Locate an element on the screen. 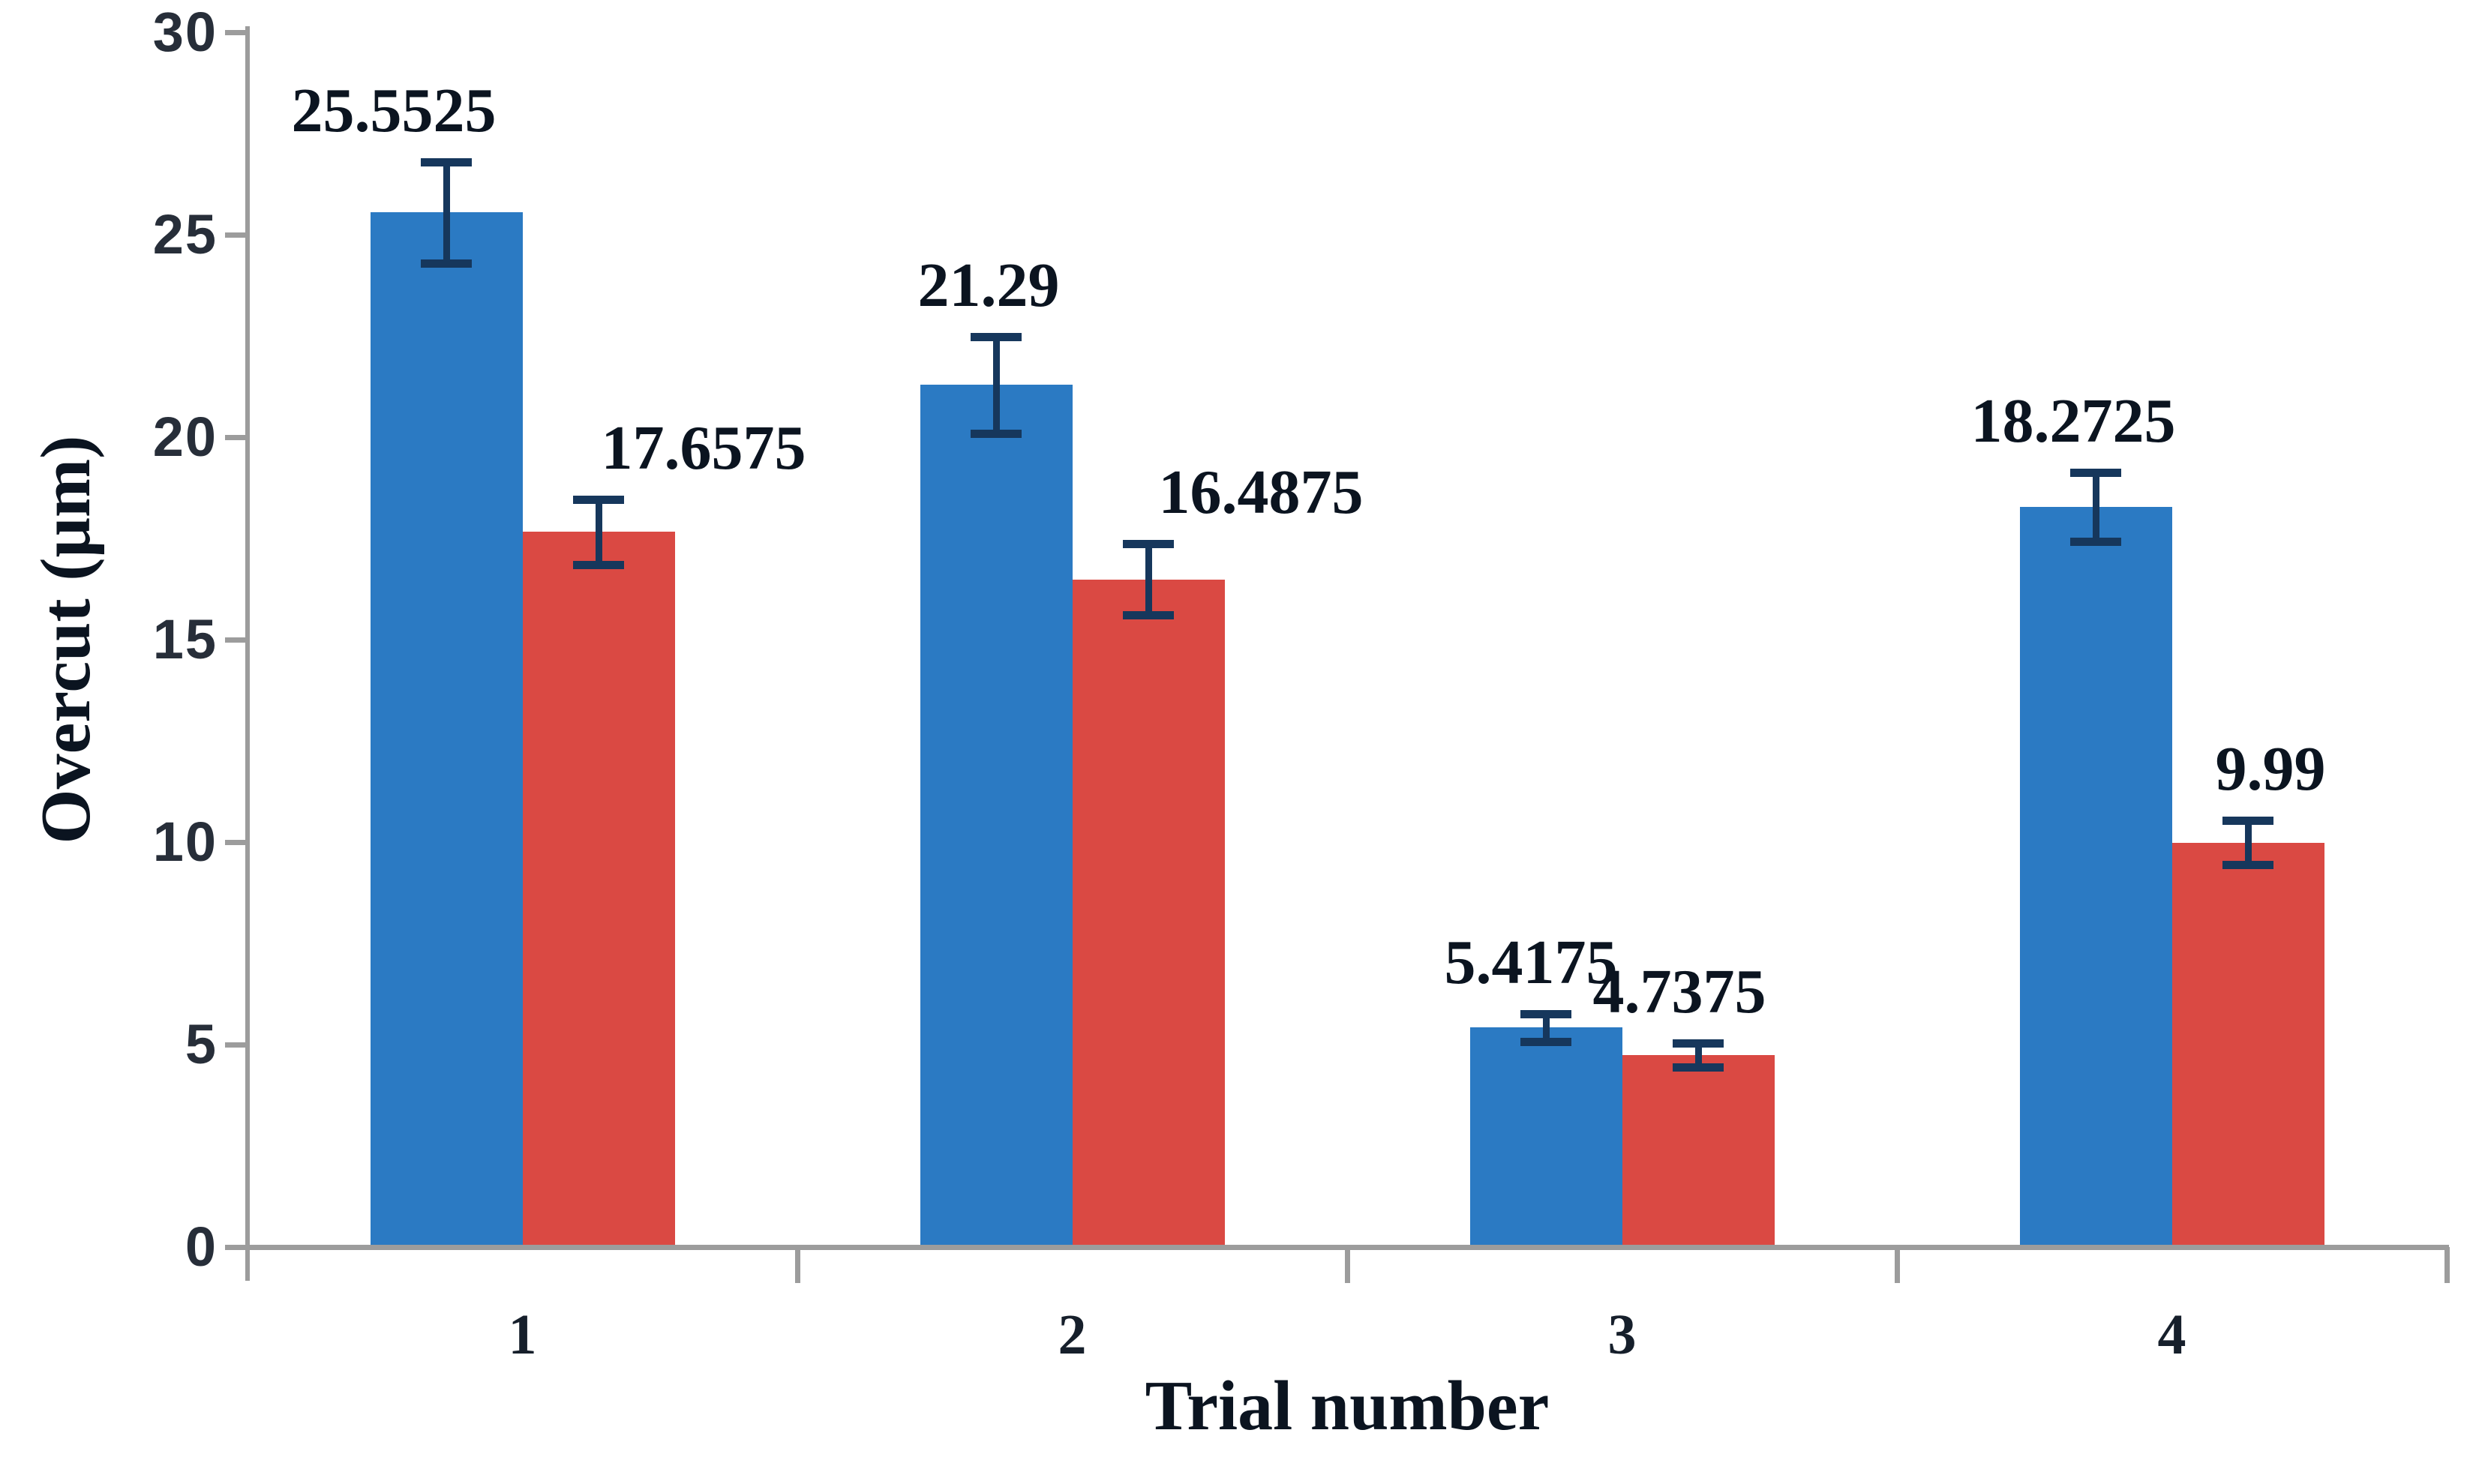 The width and height of the screenshot is (2488, 1484). value-label-blue-trial-3: 5.4175 is located at coordinates (1531, 962).